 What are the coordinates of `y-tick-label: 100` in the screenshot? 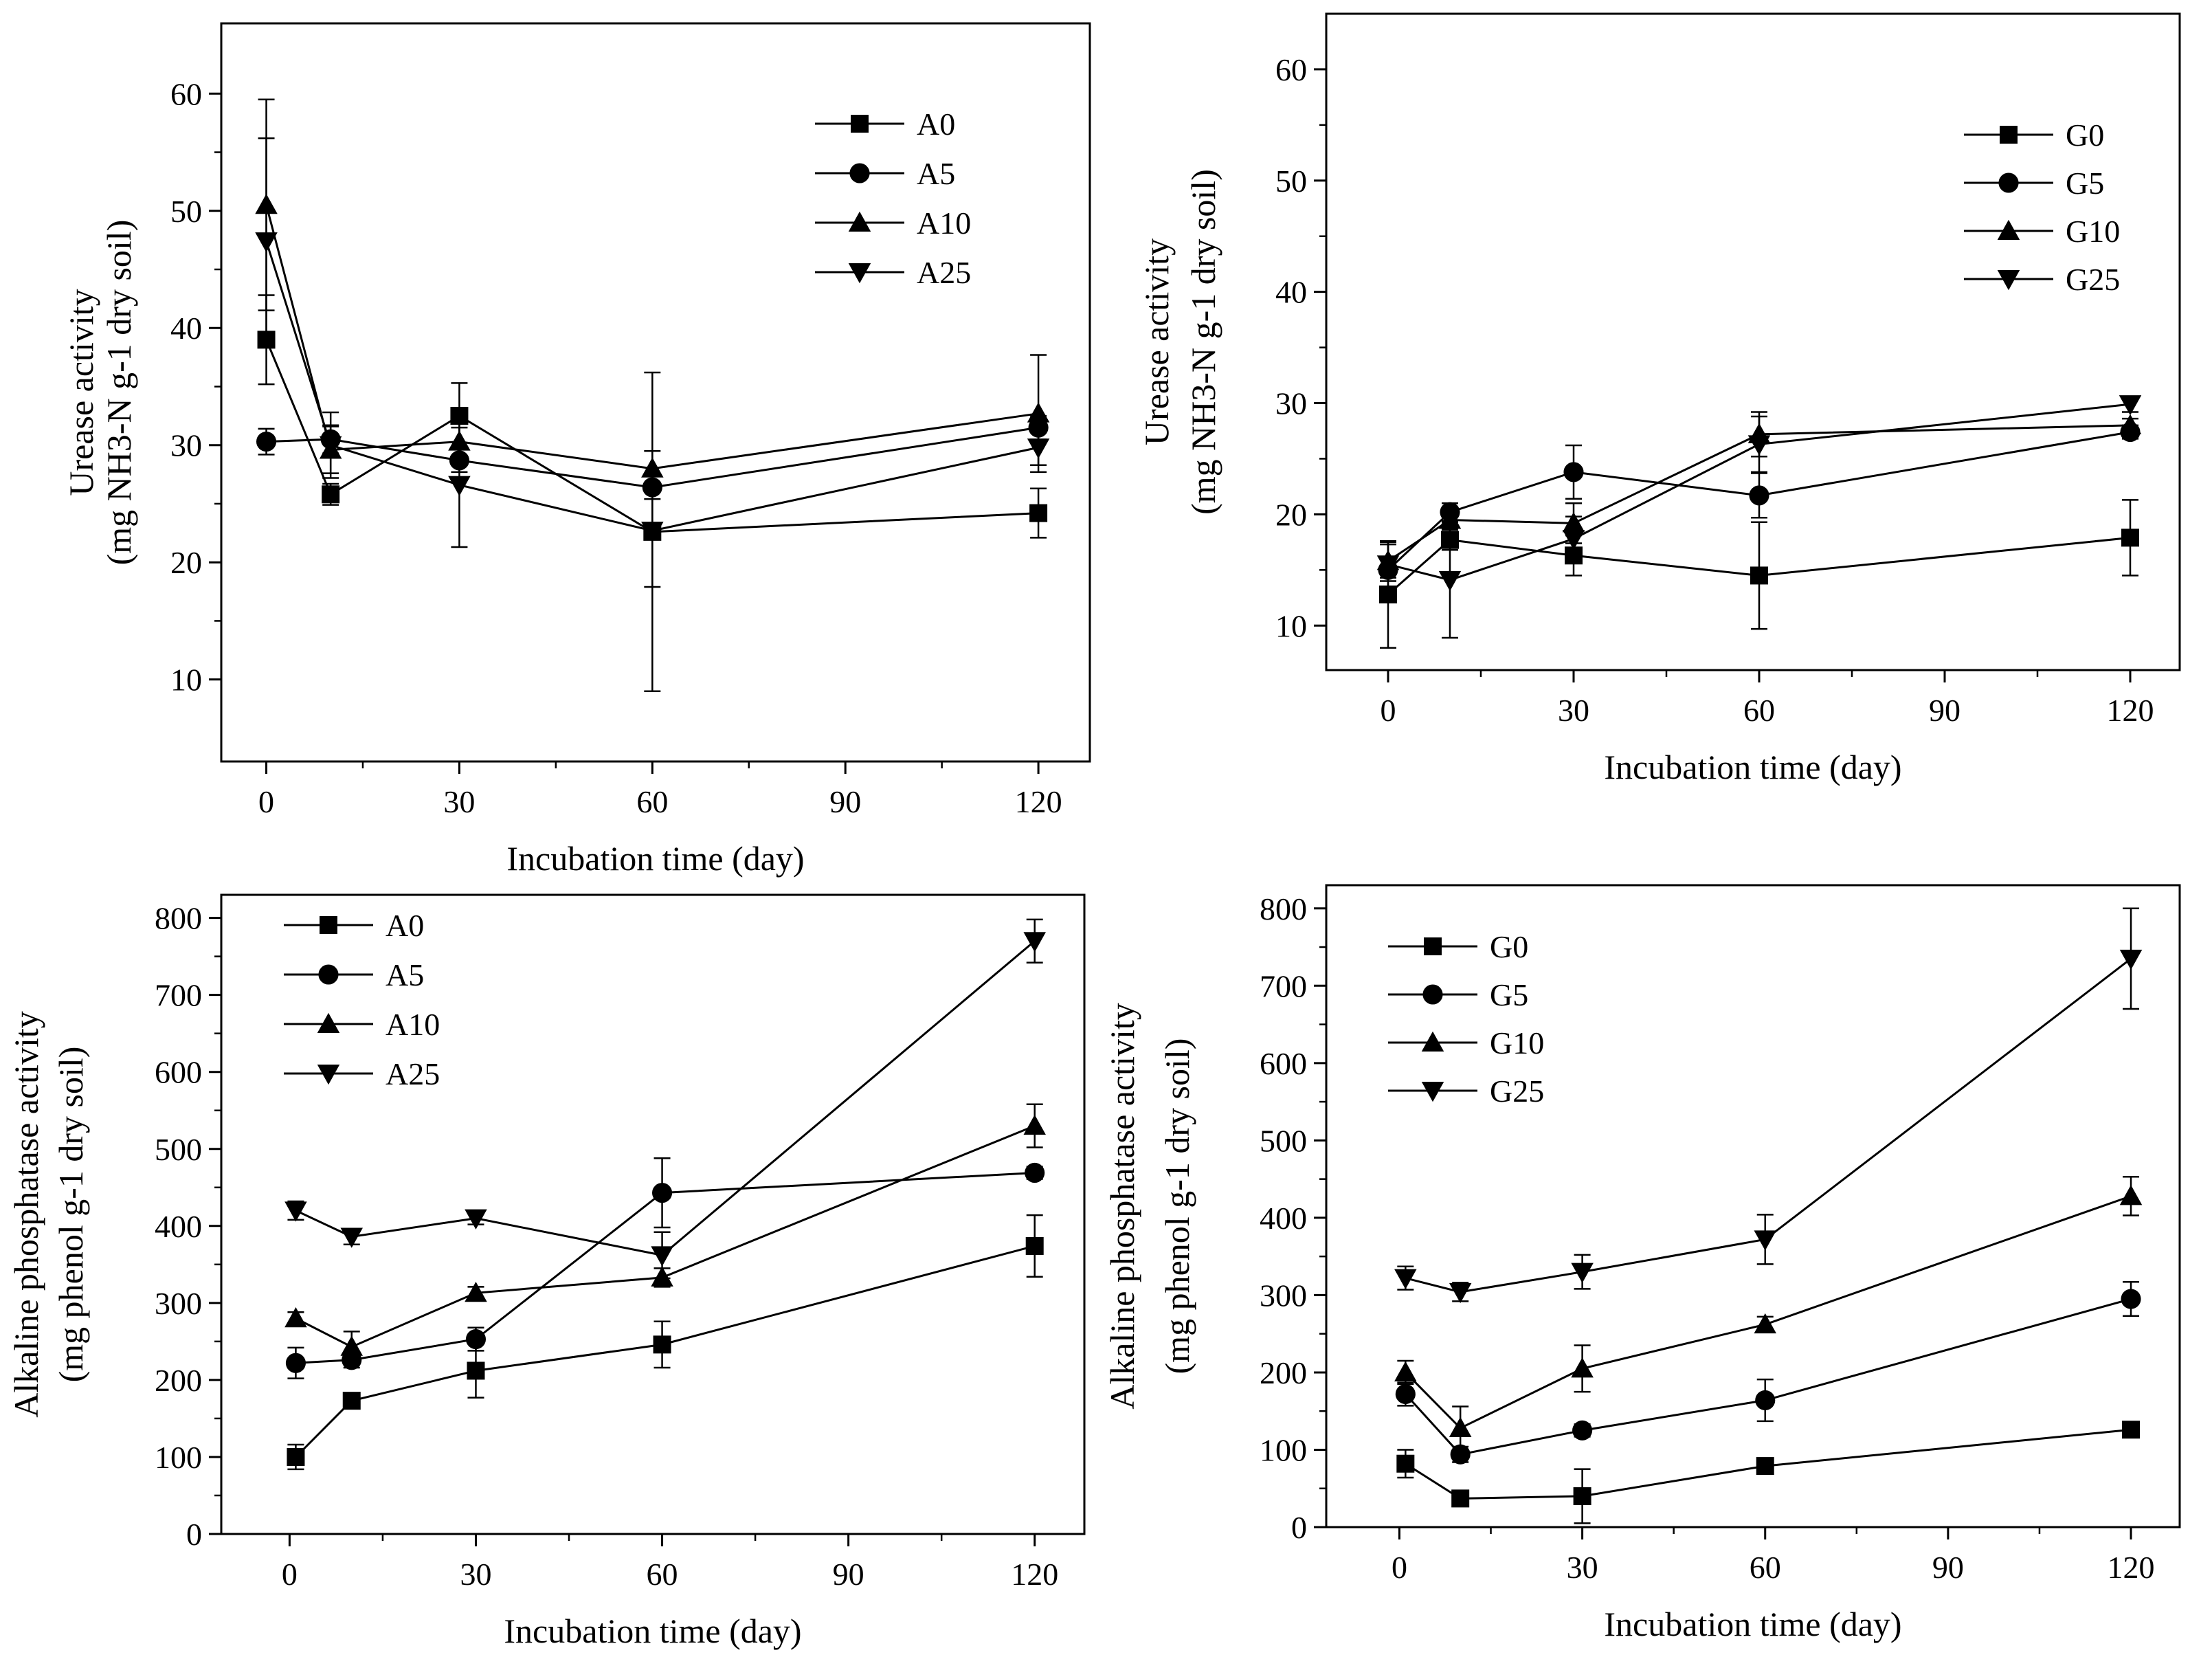 It's located at (1283, 1449).